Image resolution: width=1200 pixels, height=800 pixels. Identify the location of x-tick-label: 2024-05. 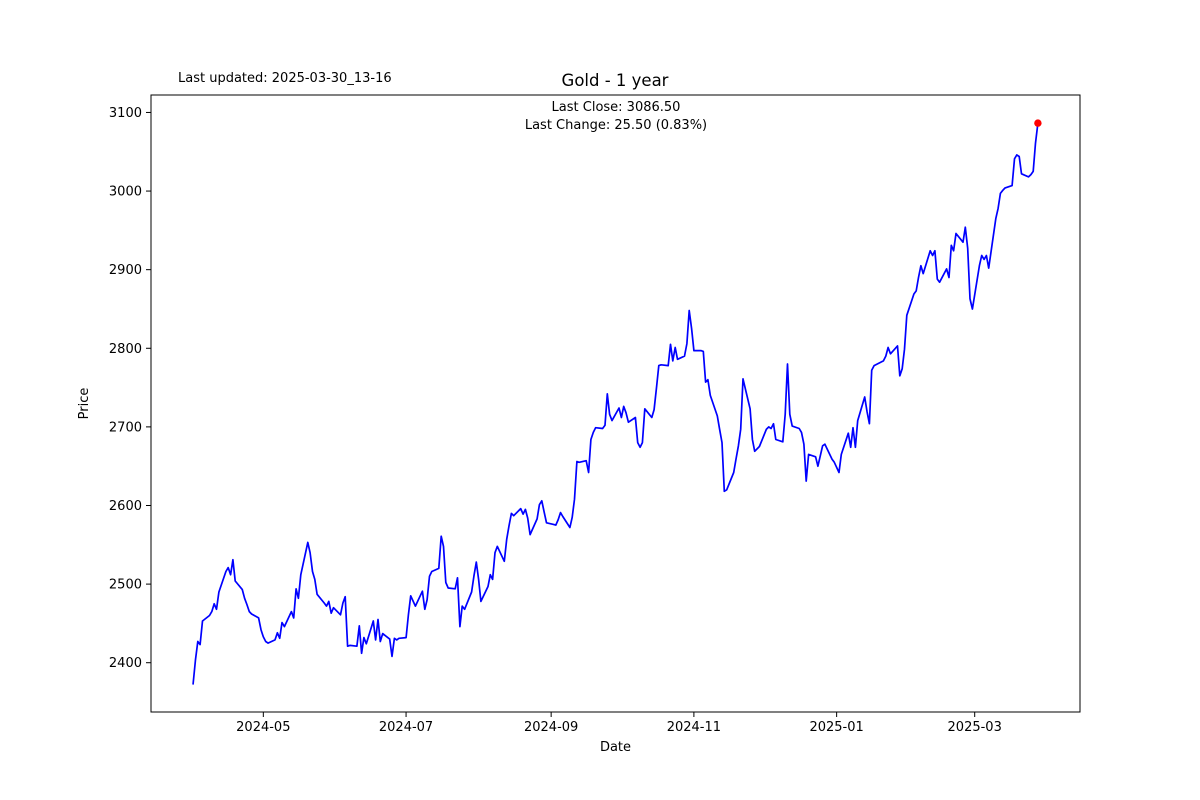
(263, 727).